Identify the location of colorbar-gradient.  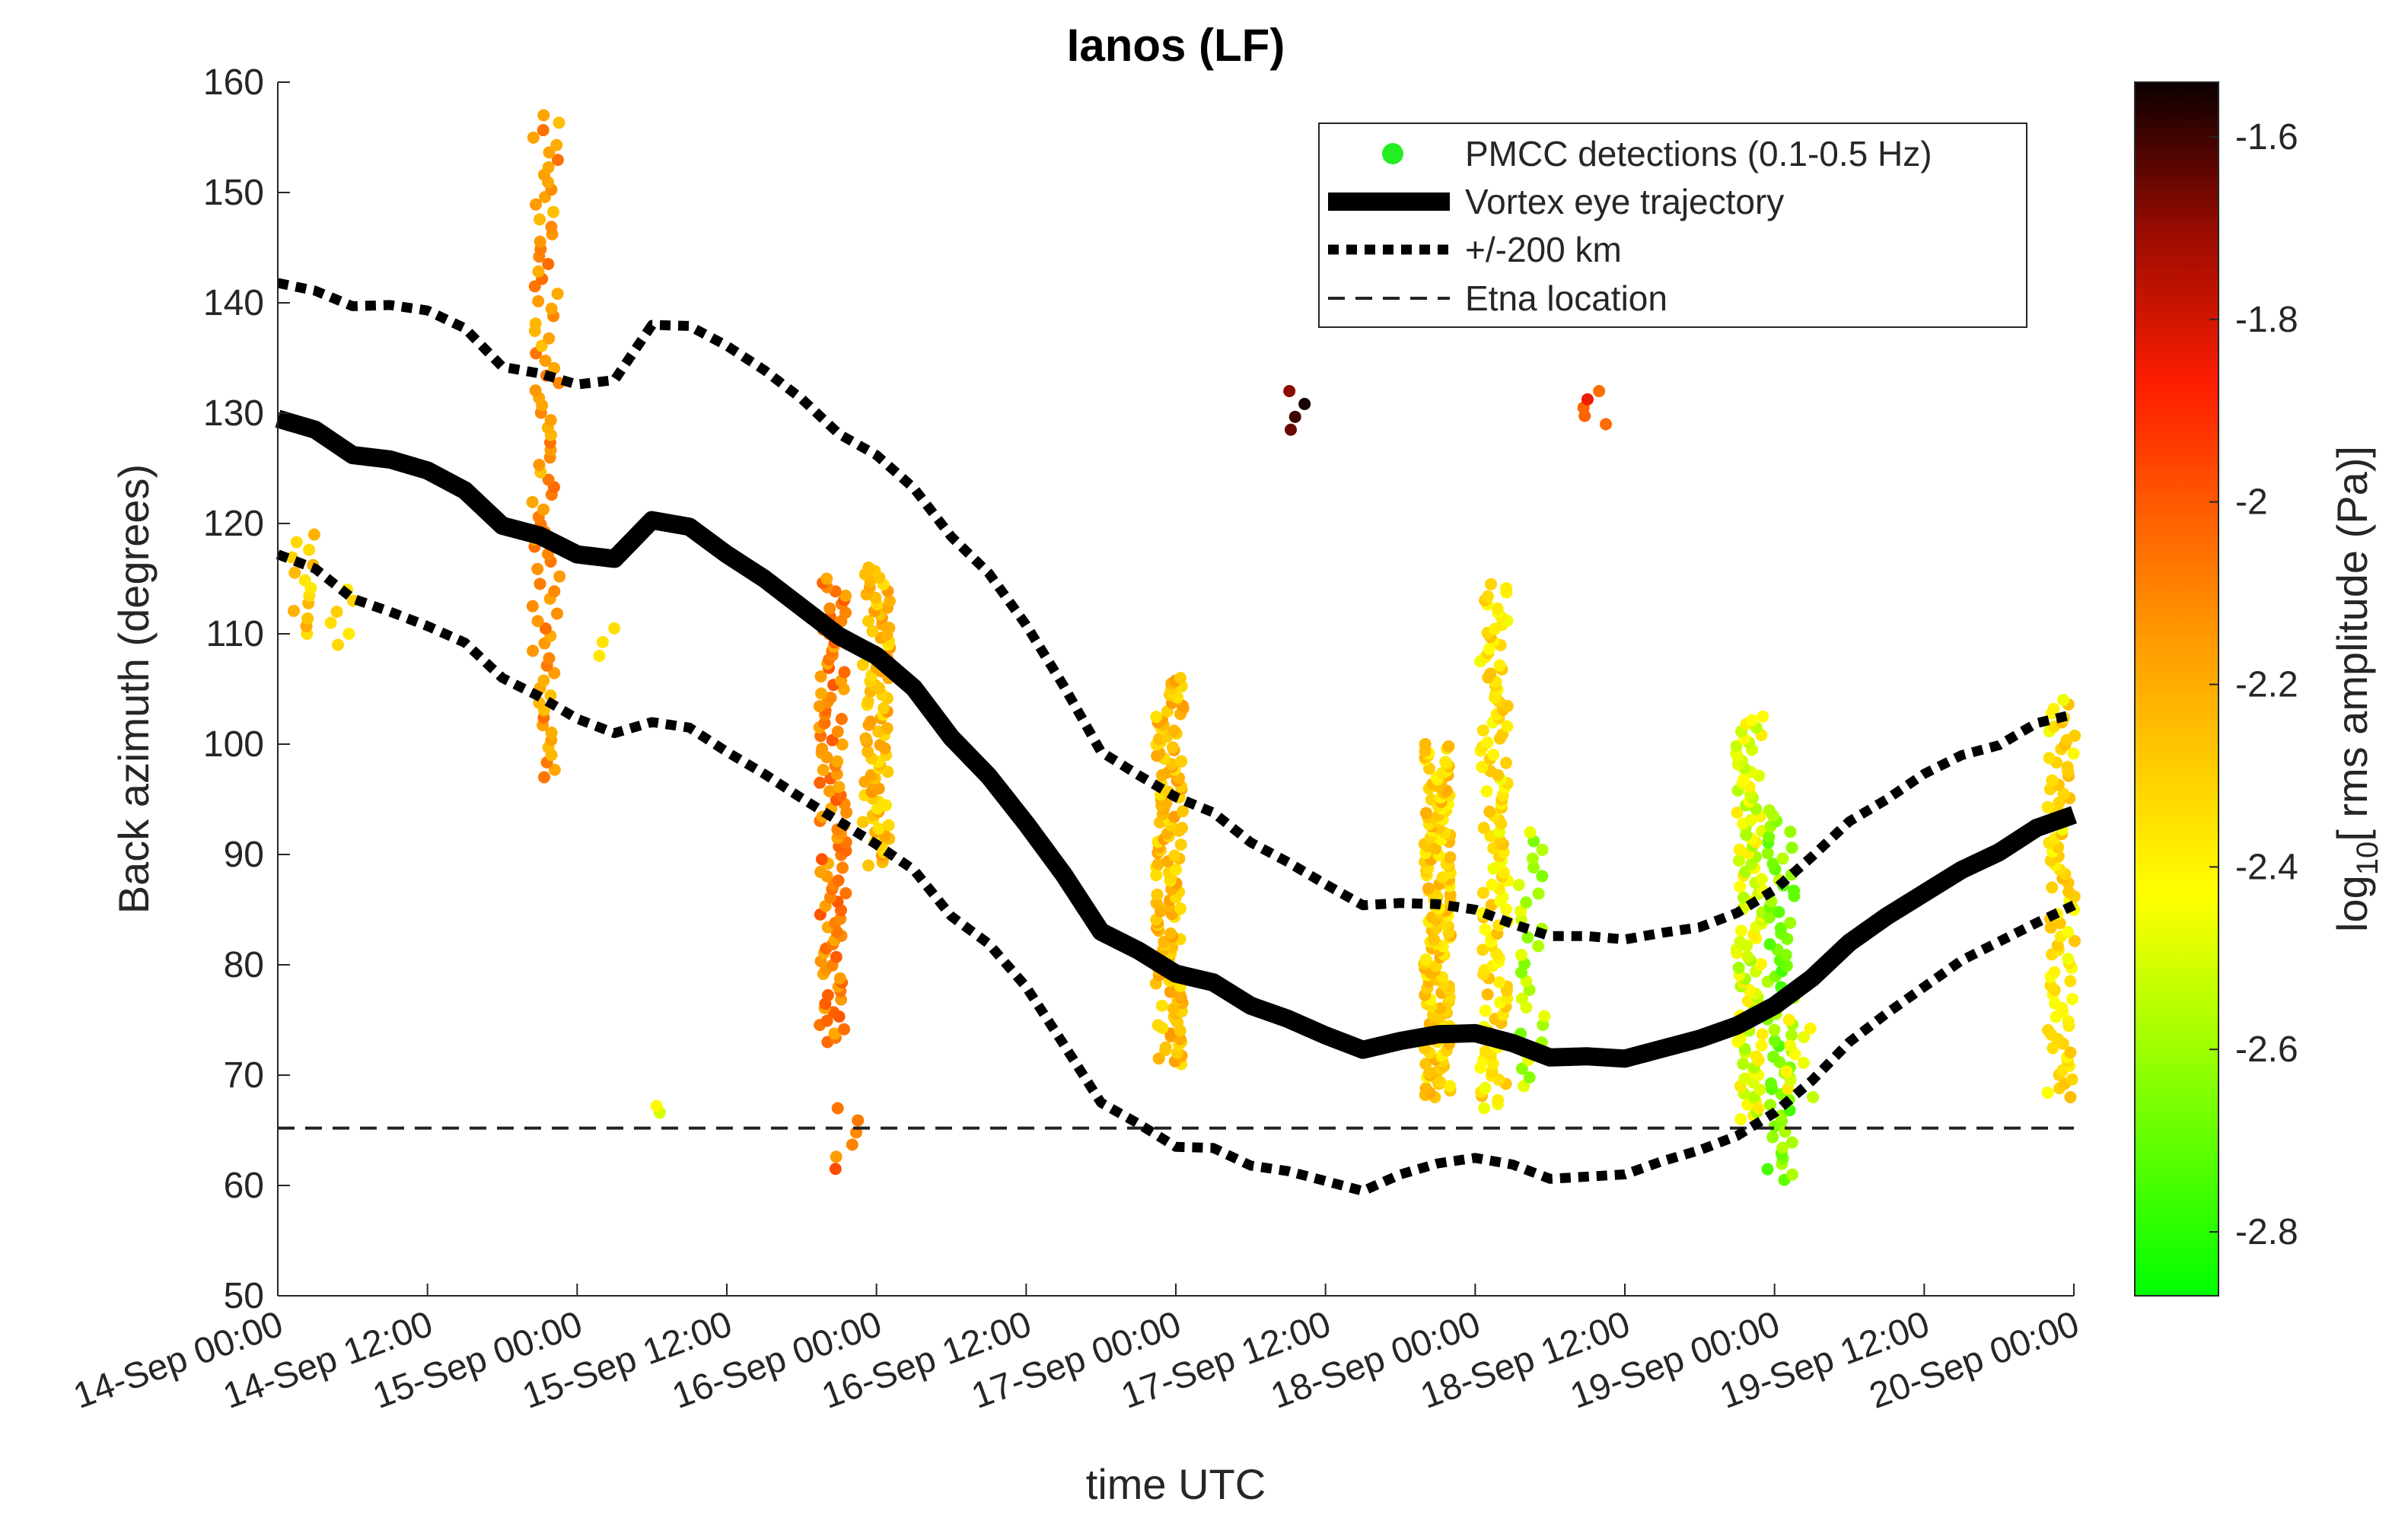
(2176, 689).